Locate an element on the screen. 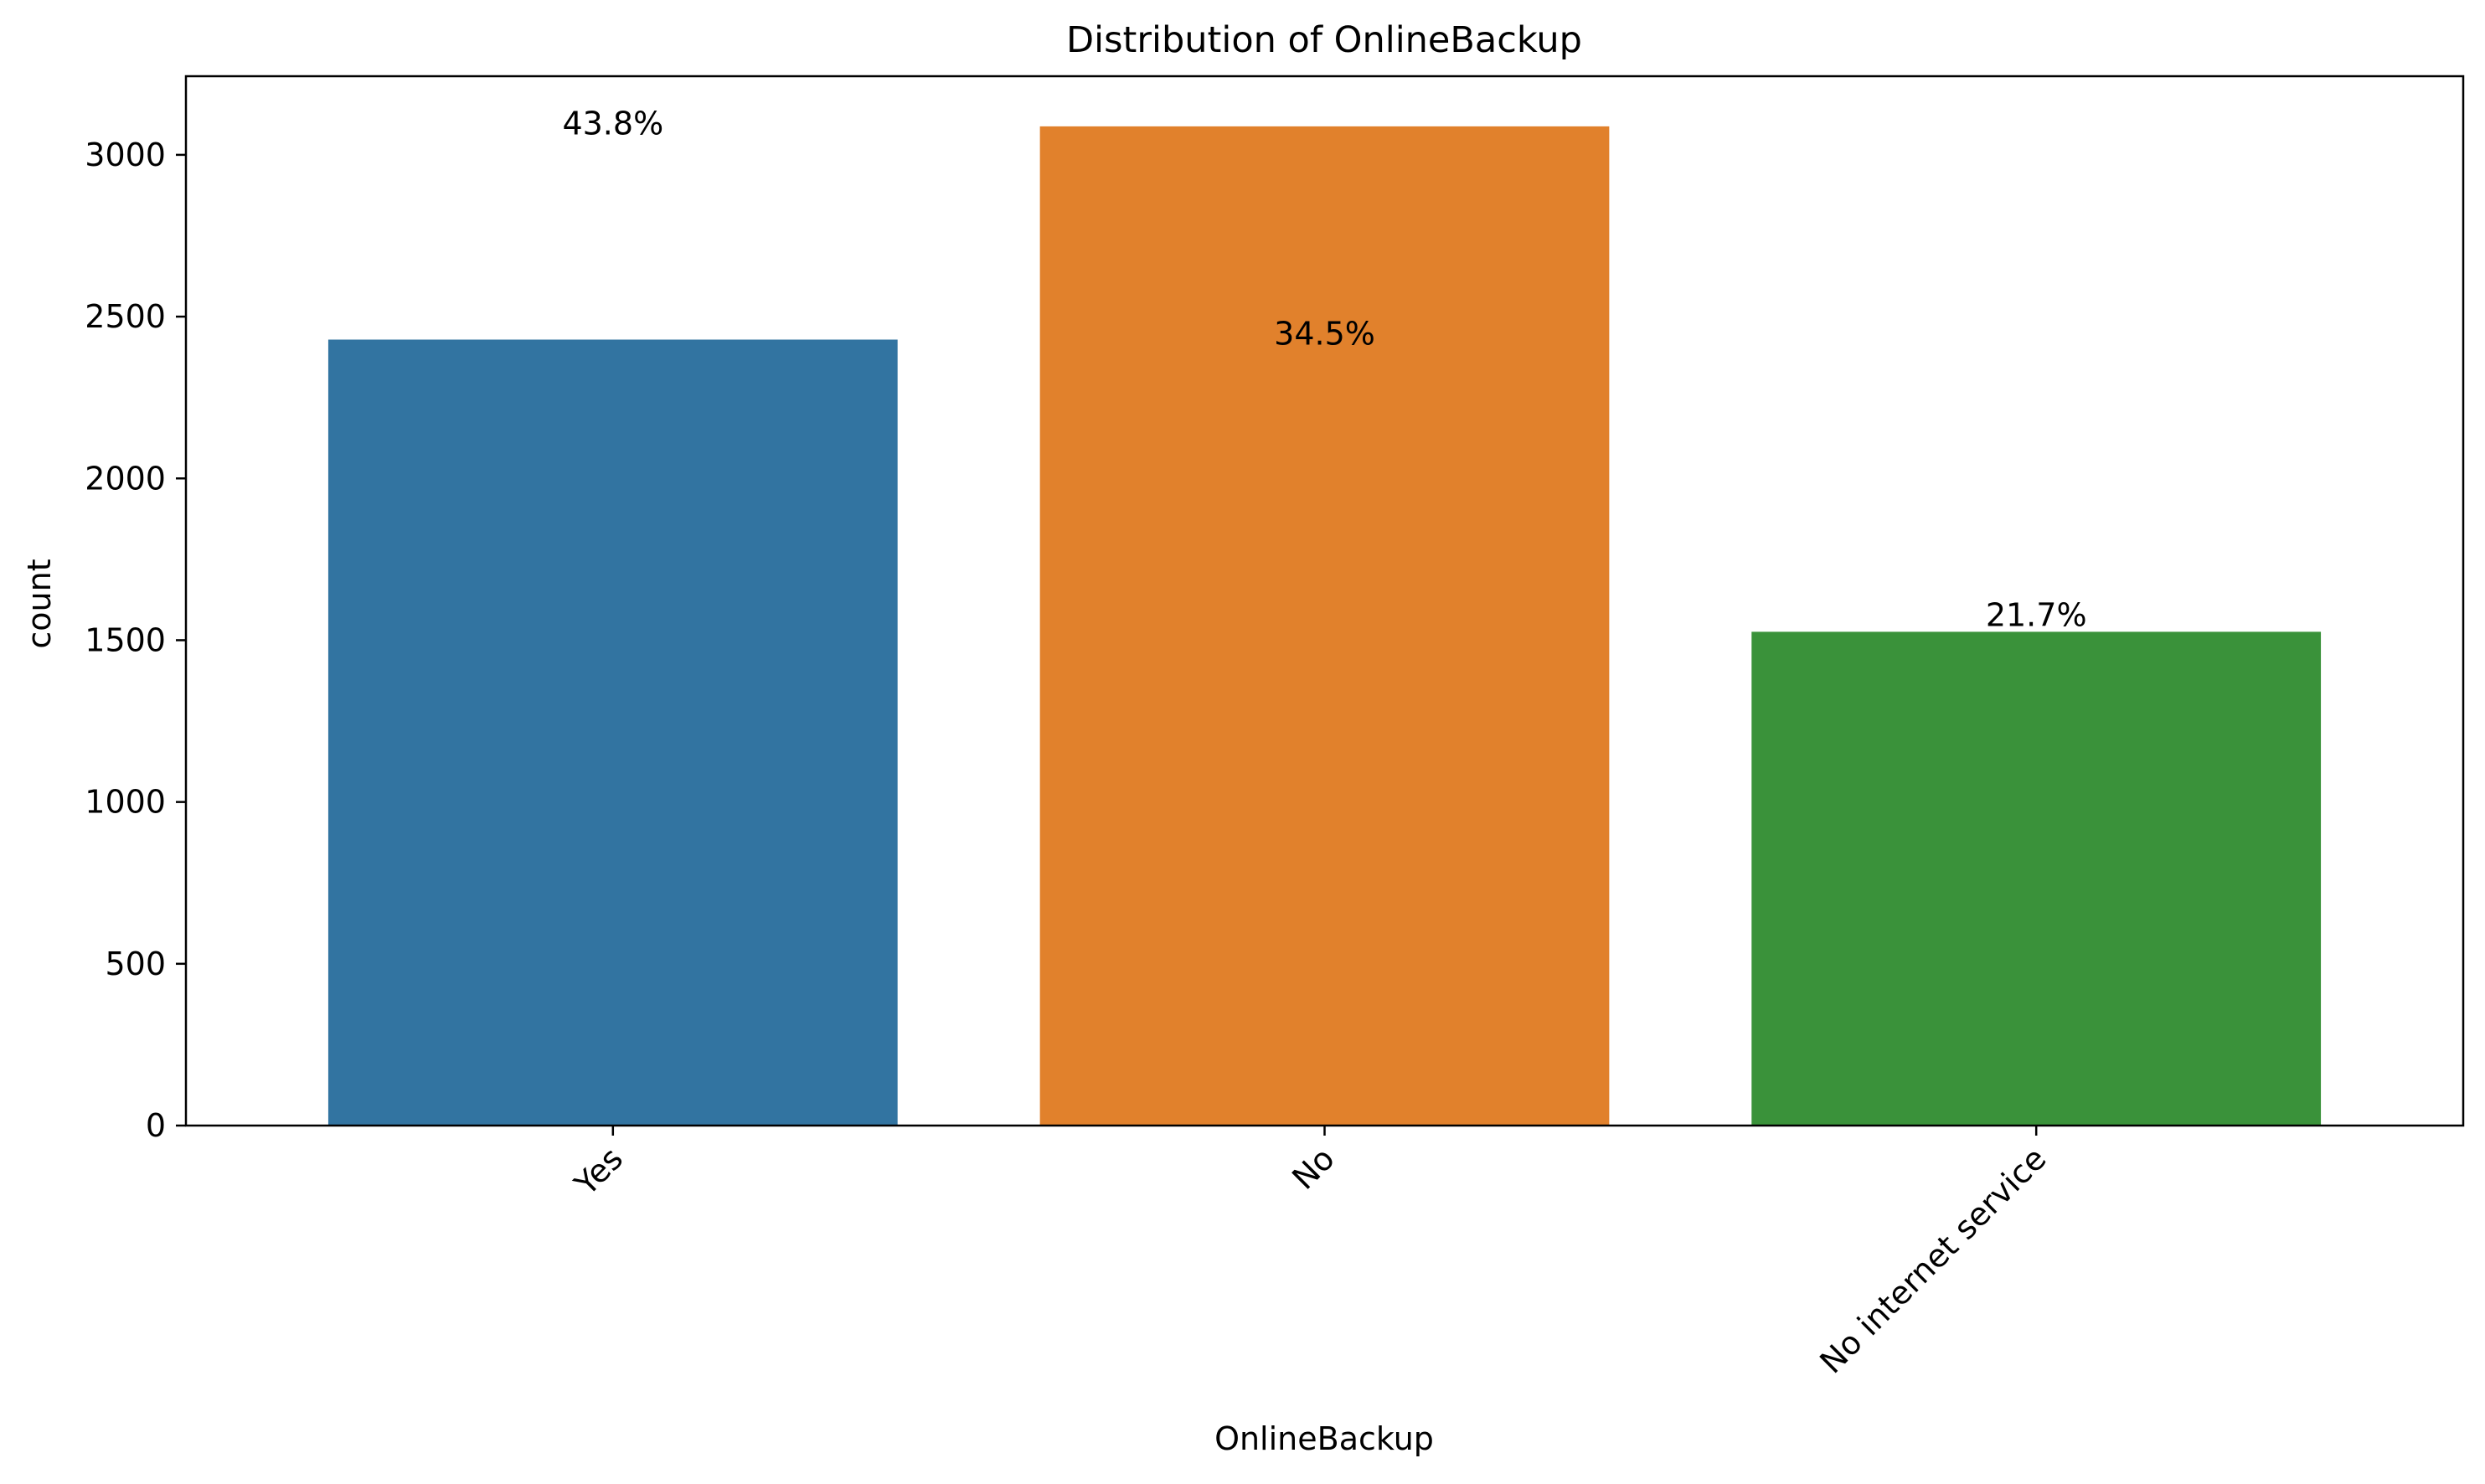  y-axis-ticks: 0 500 1000 1500 2000 2500 3000 is located at coordinates (135, 640).